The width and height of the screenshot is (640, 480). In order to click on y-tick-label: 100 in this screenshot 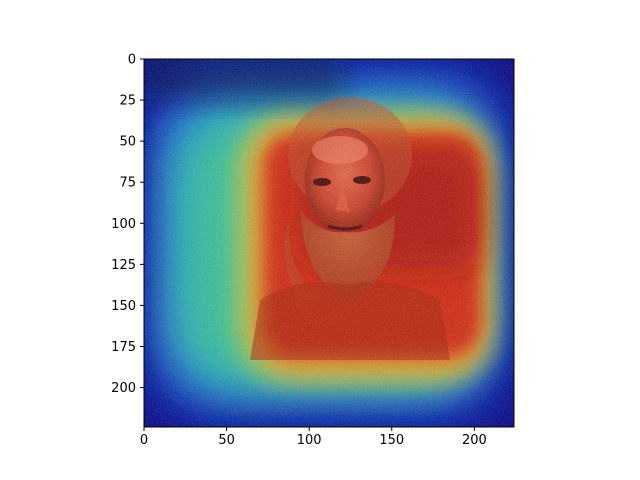, I will do `click(123, 224)`.